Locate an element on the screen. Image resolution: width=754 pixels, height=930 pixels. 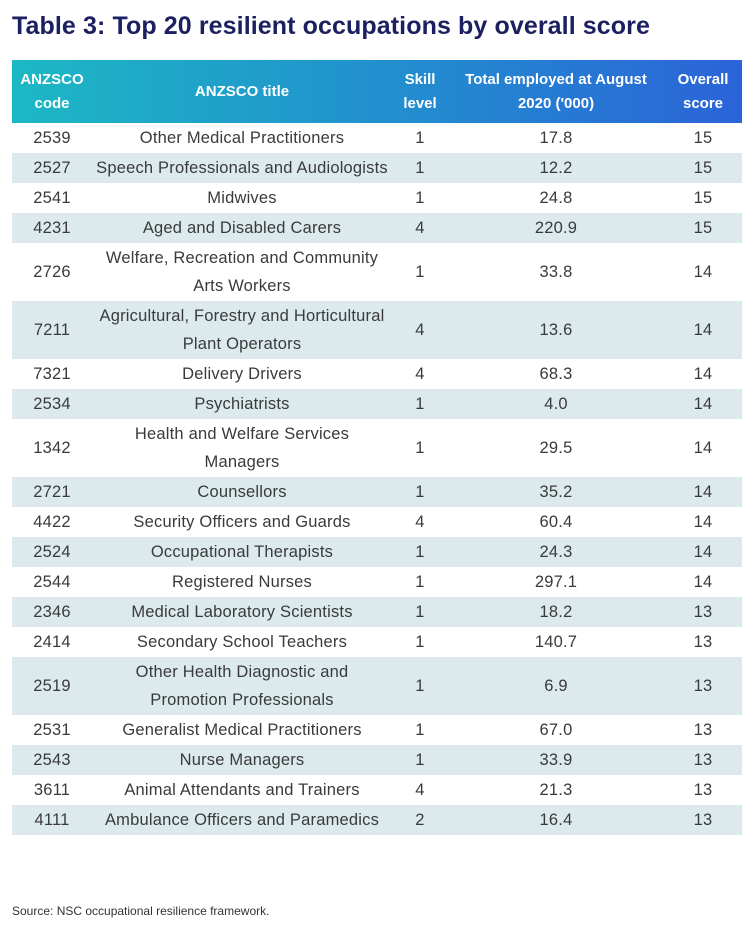
table-cell: Nurse Managers is located at coordinates (242, 760).